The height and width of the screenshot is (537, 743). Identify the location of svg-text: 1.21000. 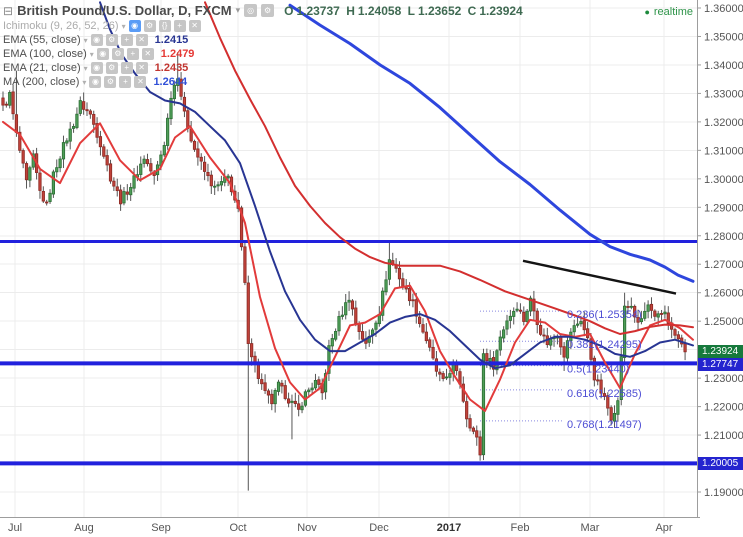
(723, 436).